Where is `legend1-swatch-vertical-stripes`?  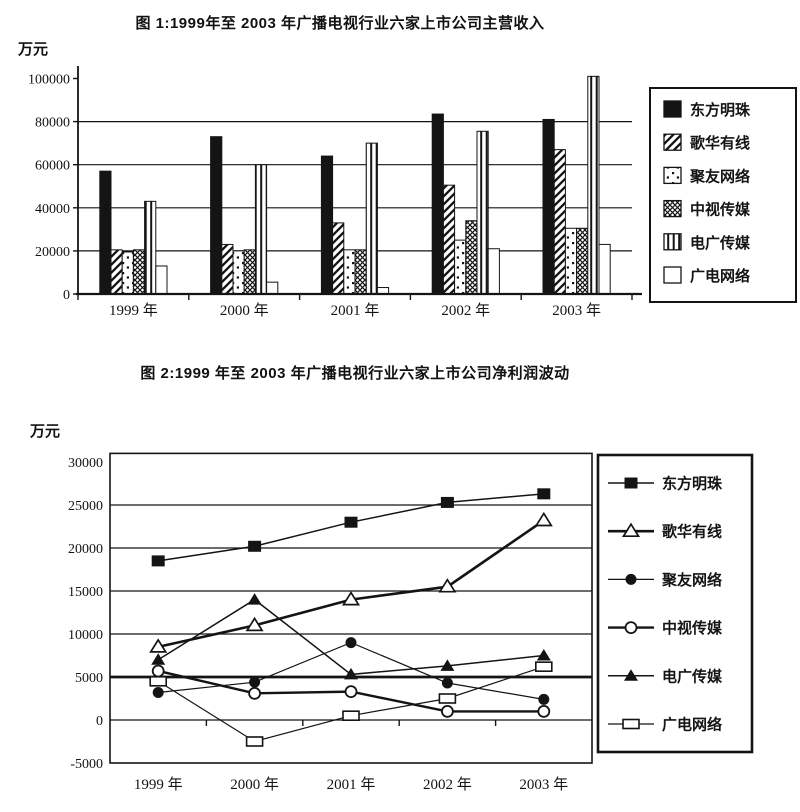
legend1-swatch-vertical-stripes is located at coordinates (672, 242).